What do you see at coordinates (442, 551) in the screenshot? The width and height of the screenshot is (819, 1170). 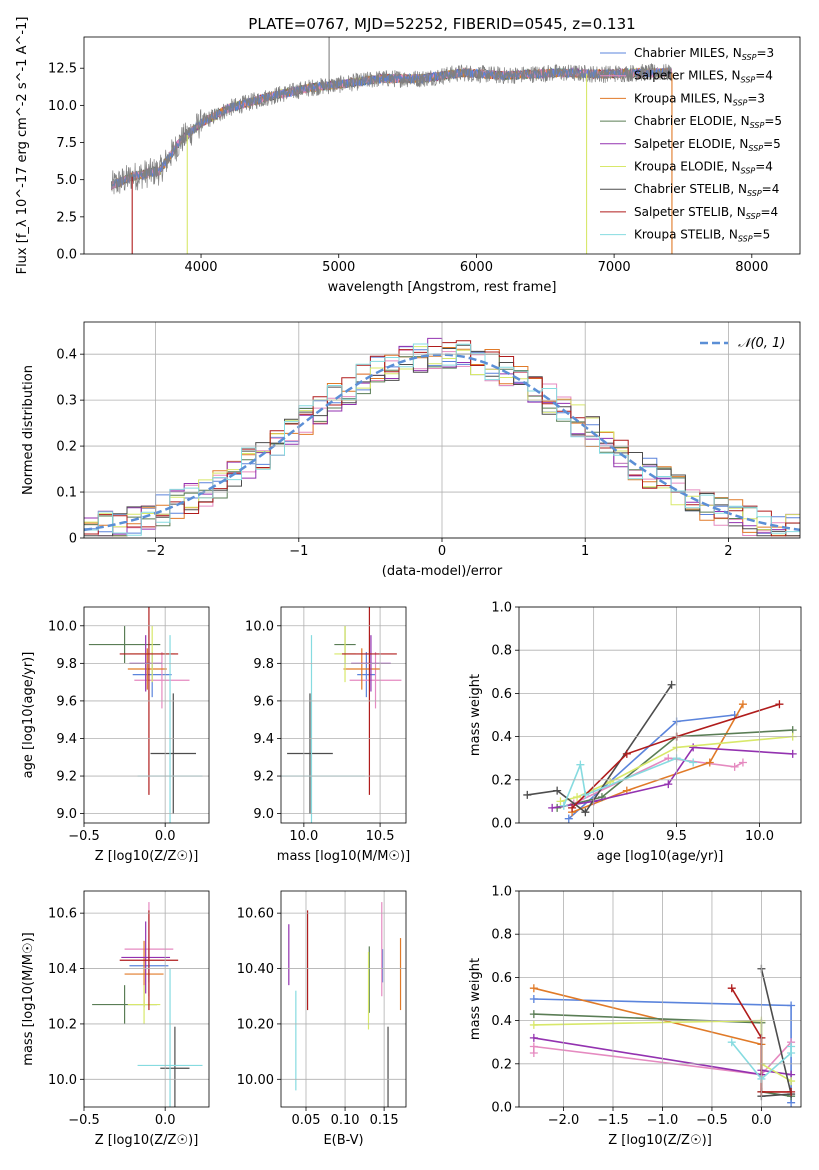 I see `x-tick-label: 0` at bounding box center [442, 551].